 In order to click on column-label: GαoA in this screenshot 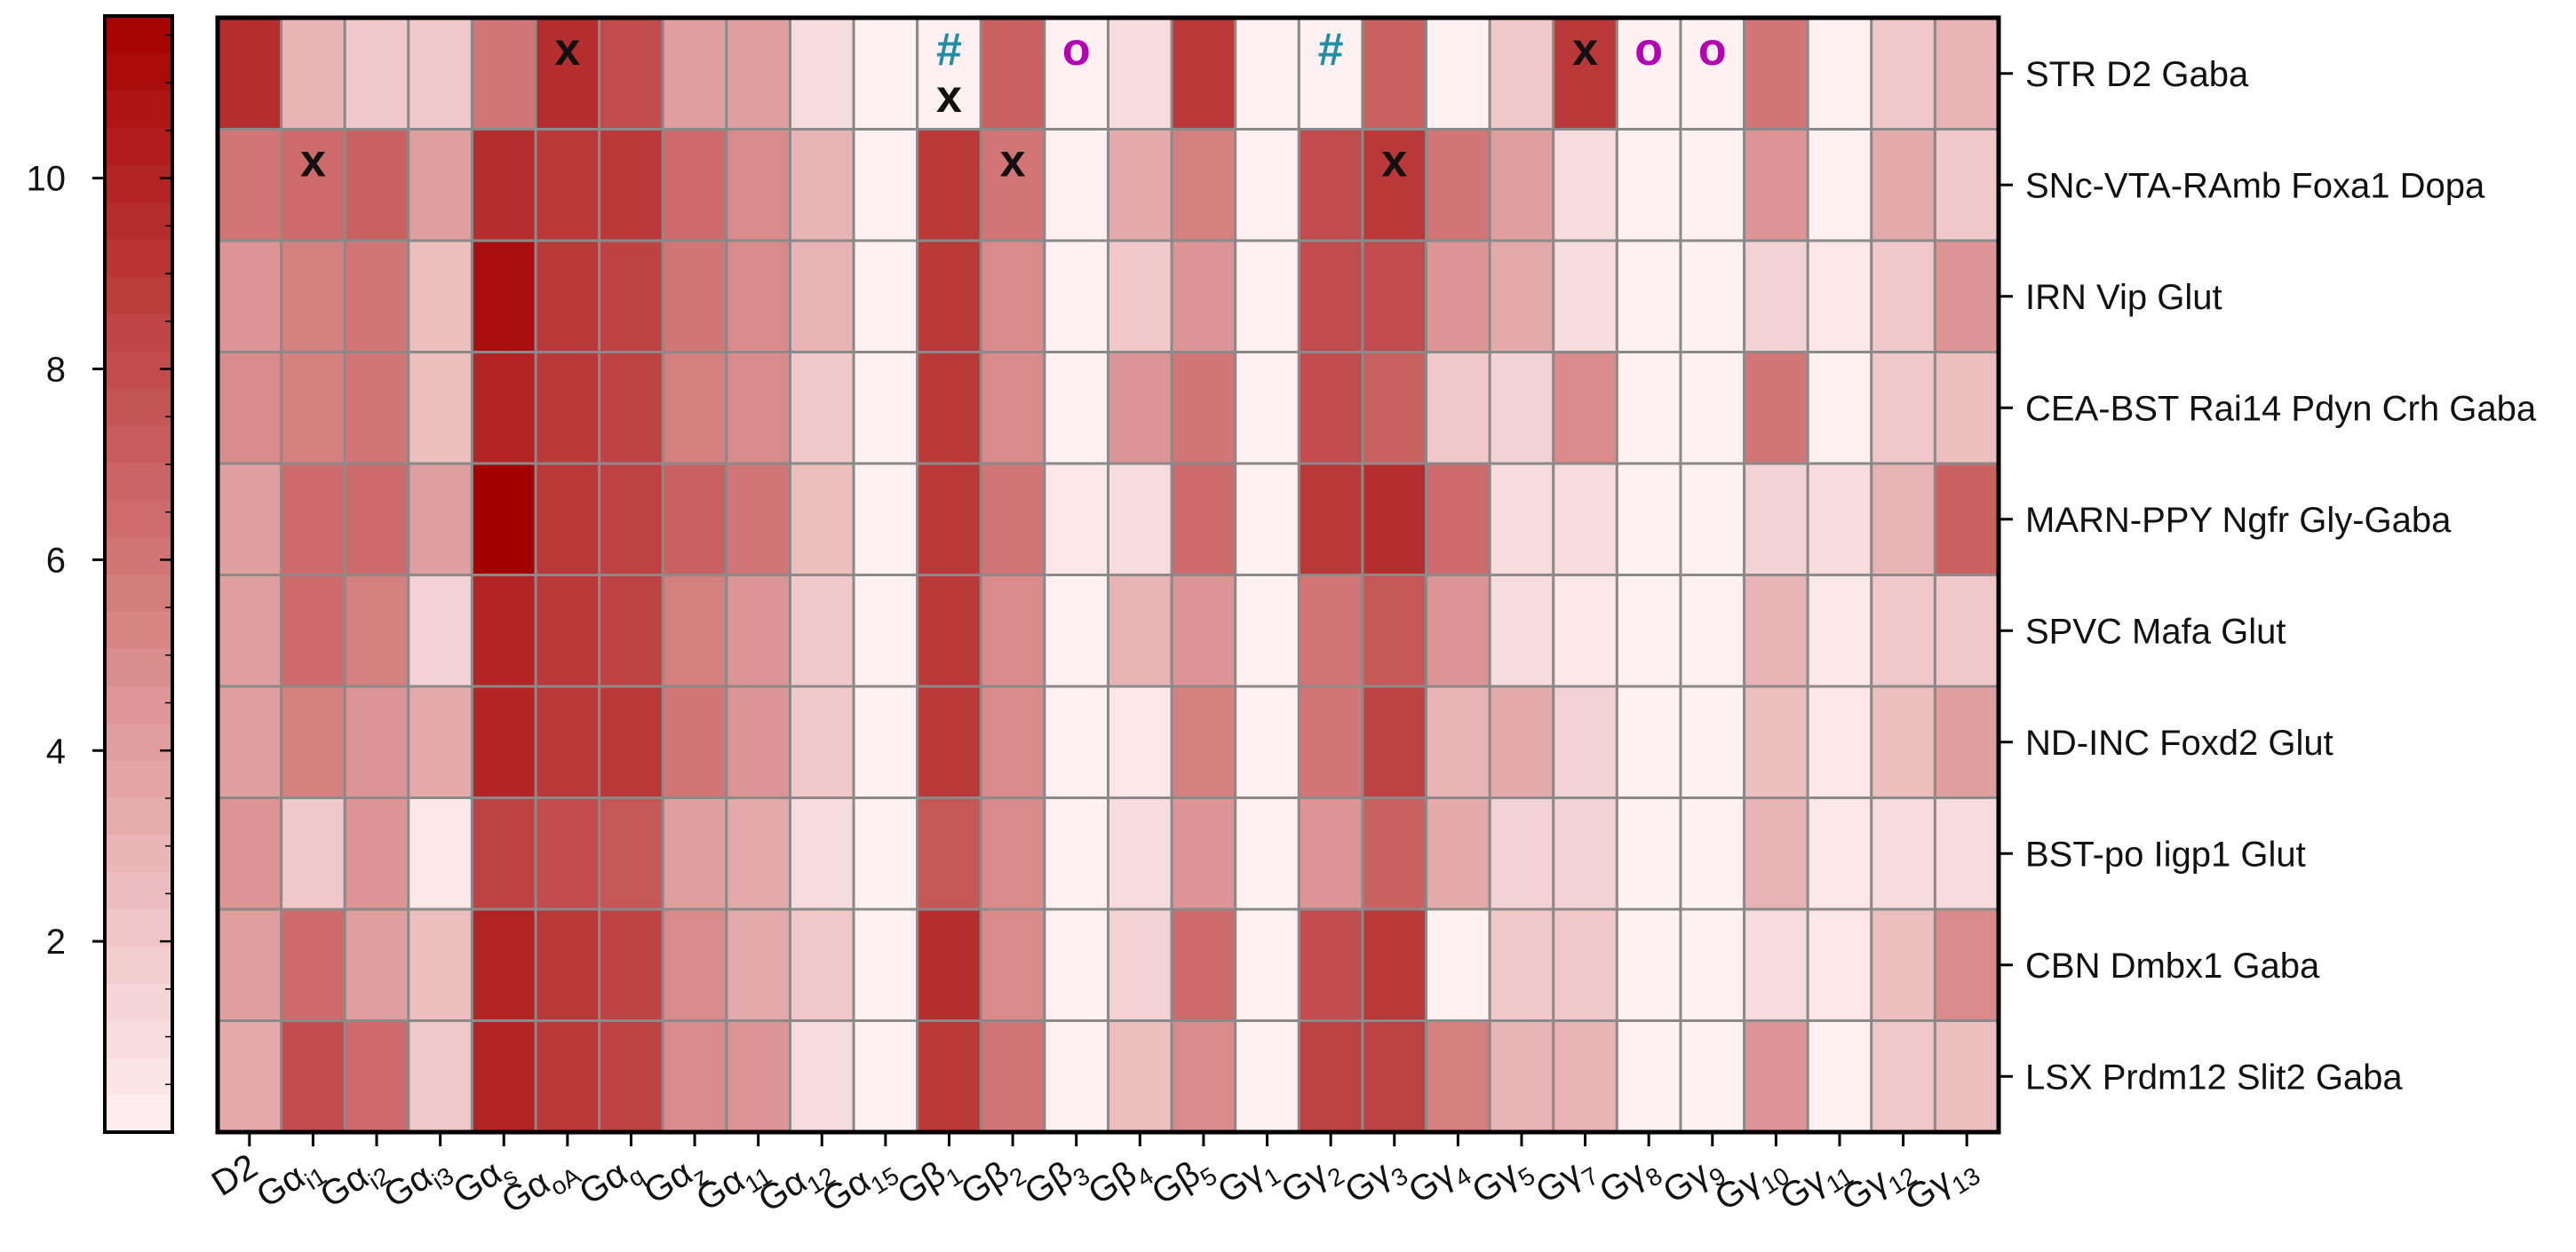, I will do `click(540, 1186)`.